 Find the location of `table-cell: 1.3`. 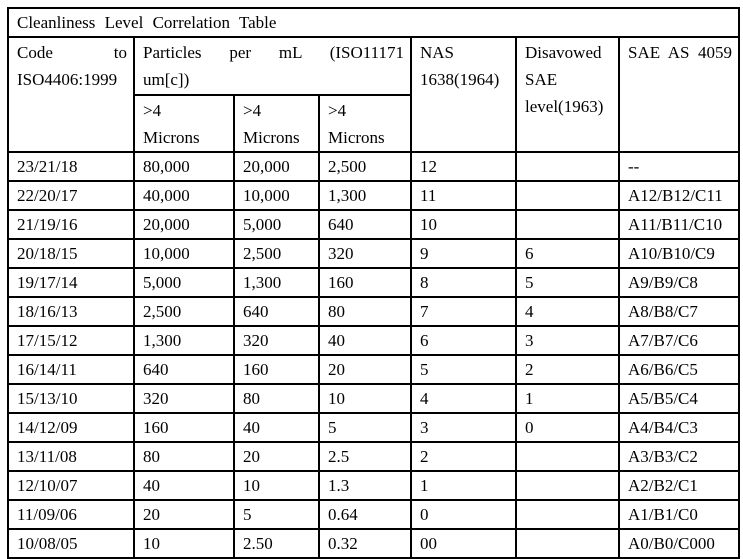

table-cell: 1.3 is located at coordinates (365, 485).